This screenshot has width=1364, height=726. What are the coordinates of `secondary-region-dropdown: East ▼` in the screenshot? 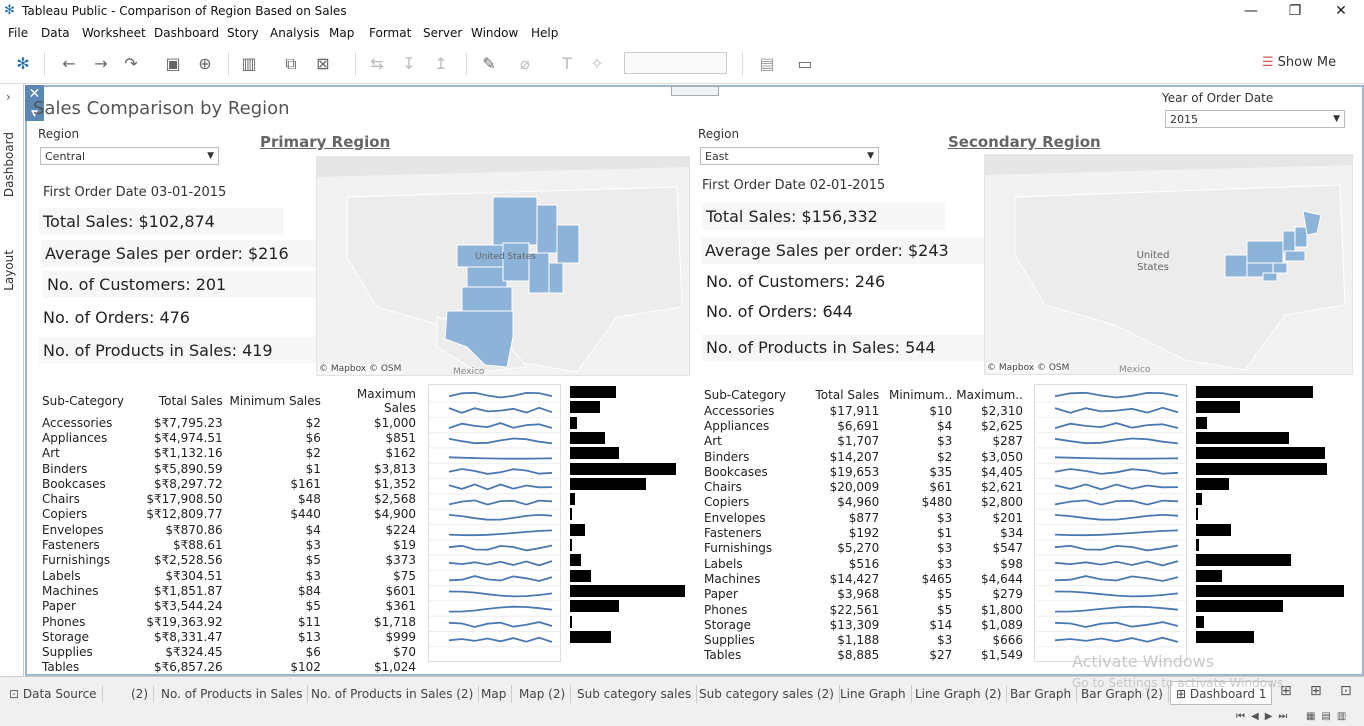 It's located at (789, 156).